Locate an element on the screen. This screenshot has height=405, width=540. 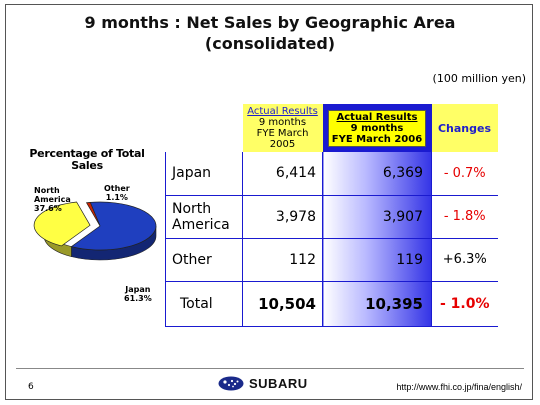
subaru-logo: SUBARU is located at coordinates (263, 383).